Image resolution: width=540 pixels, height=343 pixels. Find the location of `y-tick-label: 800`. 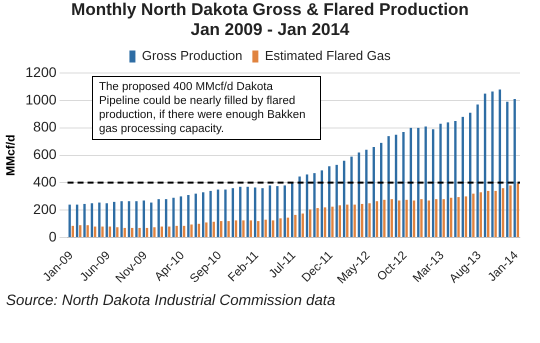

y-tick-label: 800 is located at coordinates (45, 126).